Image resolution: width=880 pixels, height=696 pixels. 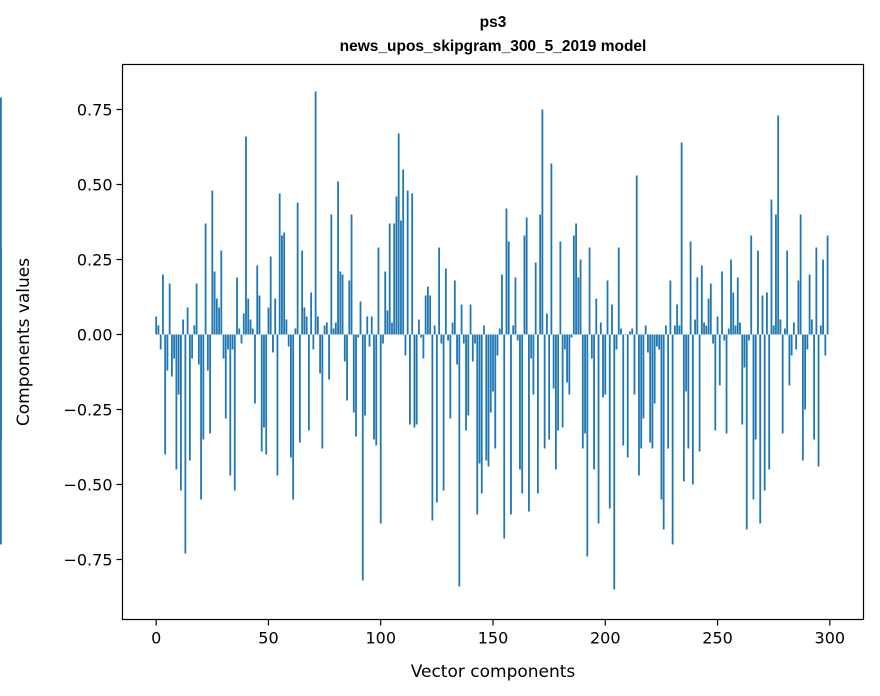 I want to click on x-tick-label: 250, so click(x=717, y=638).